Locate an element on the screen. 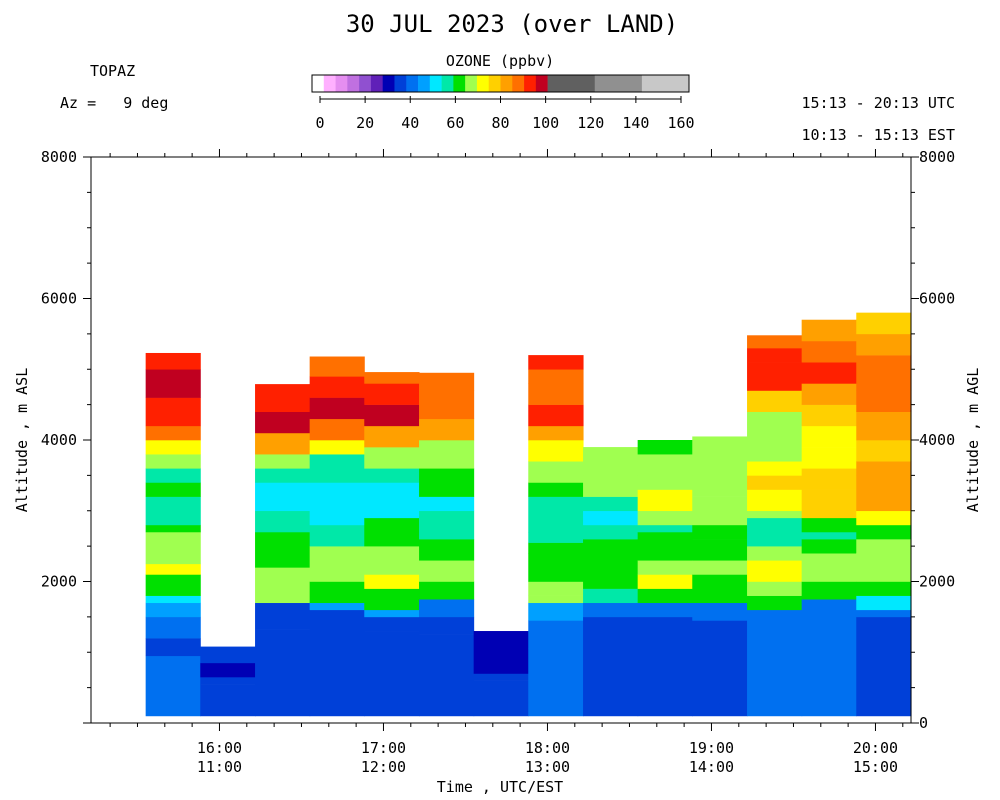 The image size is (1000, 800). colorbar-tick-label: 20 is located at coordinates (365, 123).